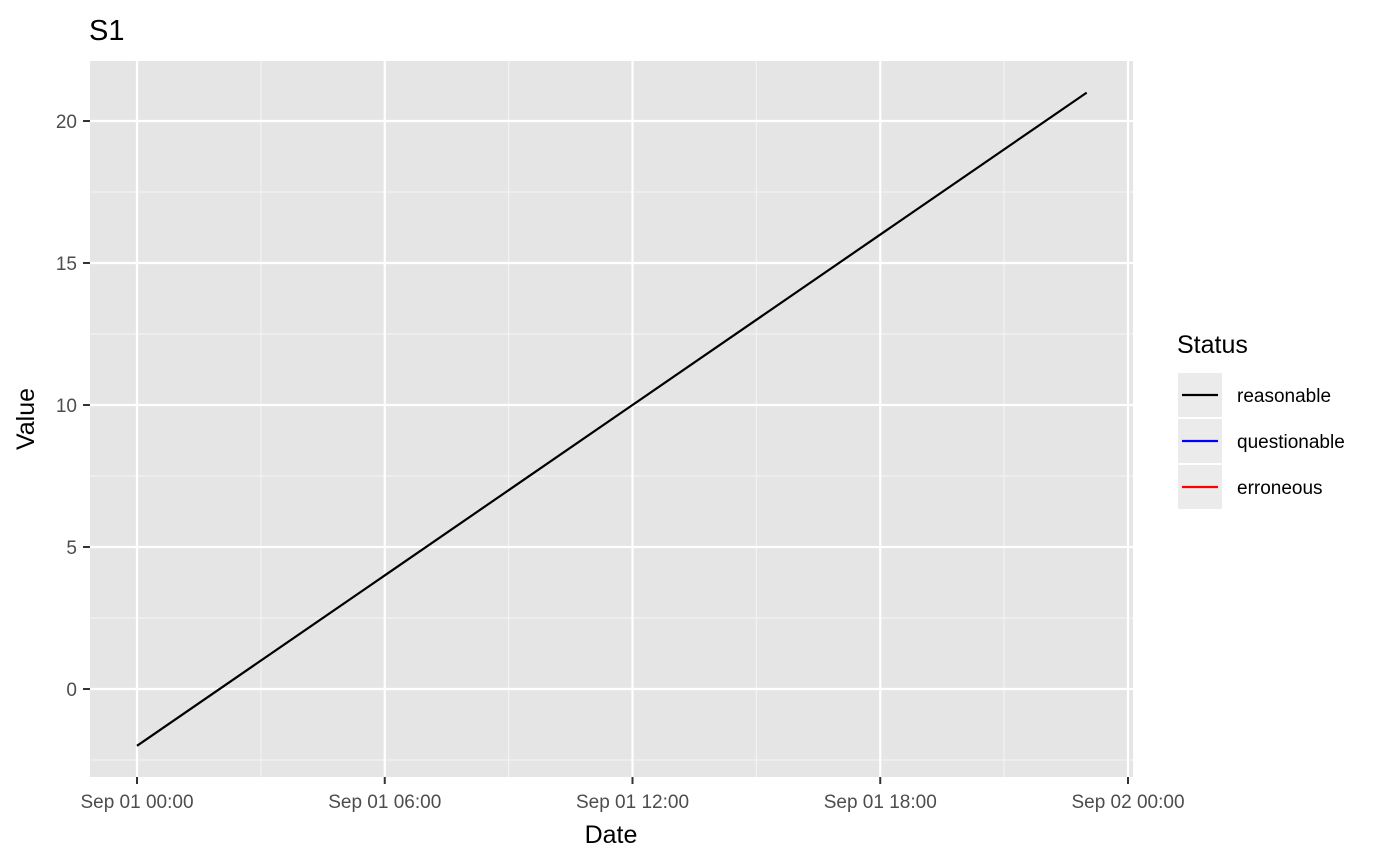 This screenshot has height=865, width=1400. I want to click on y-tick-label: 20, so click(66, 122).